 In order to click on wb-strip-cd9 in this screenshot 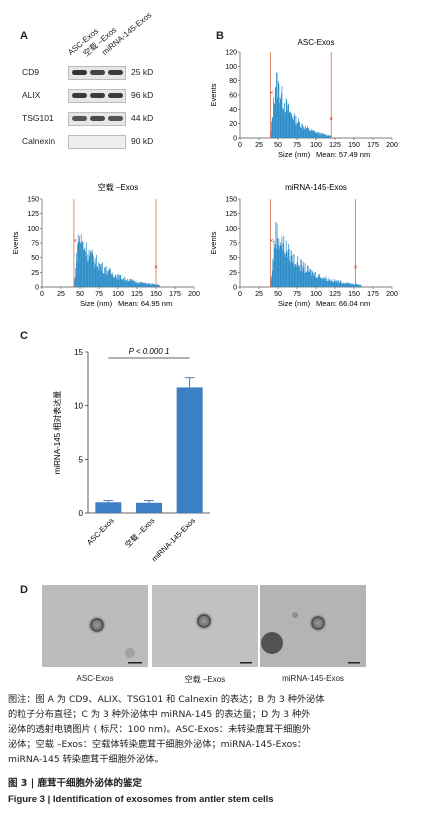, I will do `click(97, 73)`.